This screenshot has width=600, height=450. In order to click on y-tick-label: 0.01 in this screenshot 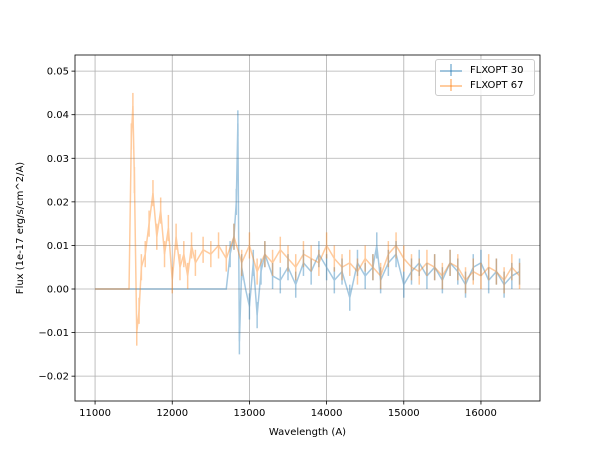, I will do `click(58, 246)`.